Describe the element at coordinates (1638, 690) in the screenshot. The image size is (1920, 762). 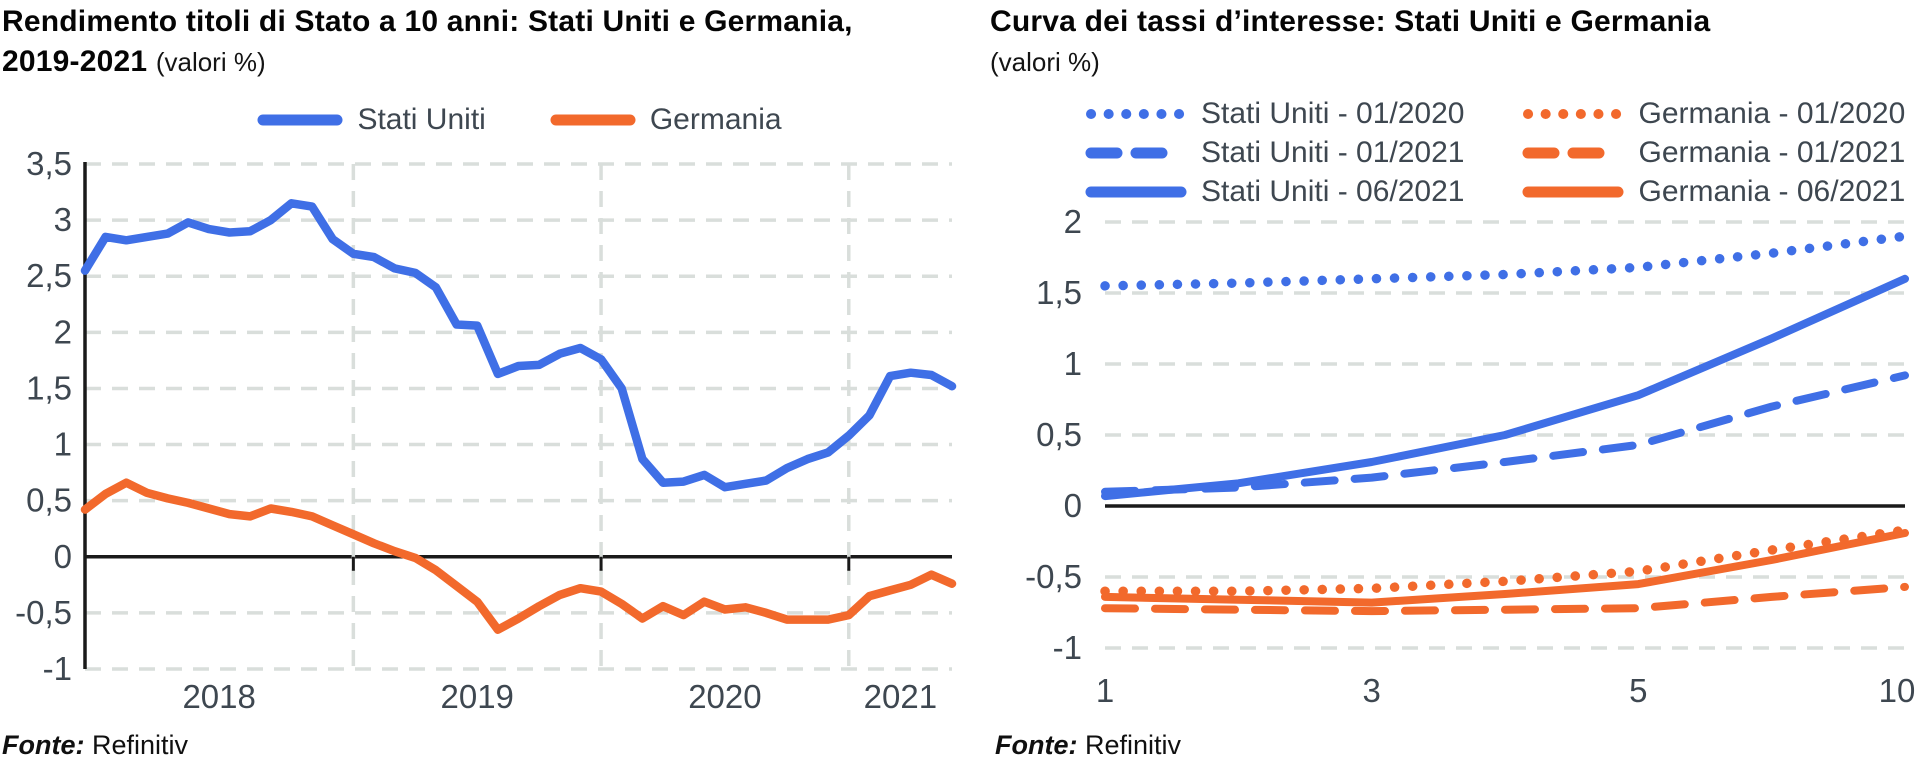
I see `axis-tick-label: 5` at that location.